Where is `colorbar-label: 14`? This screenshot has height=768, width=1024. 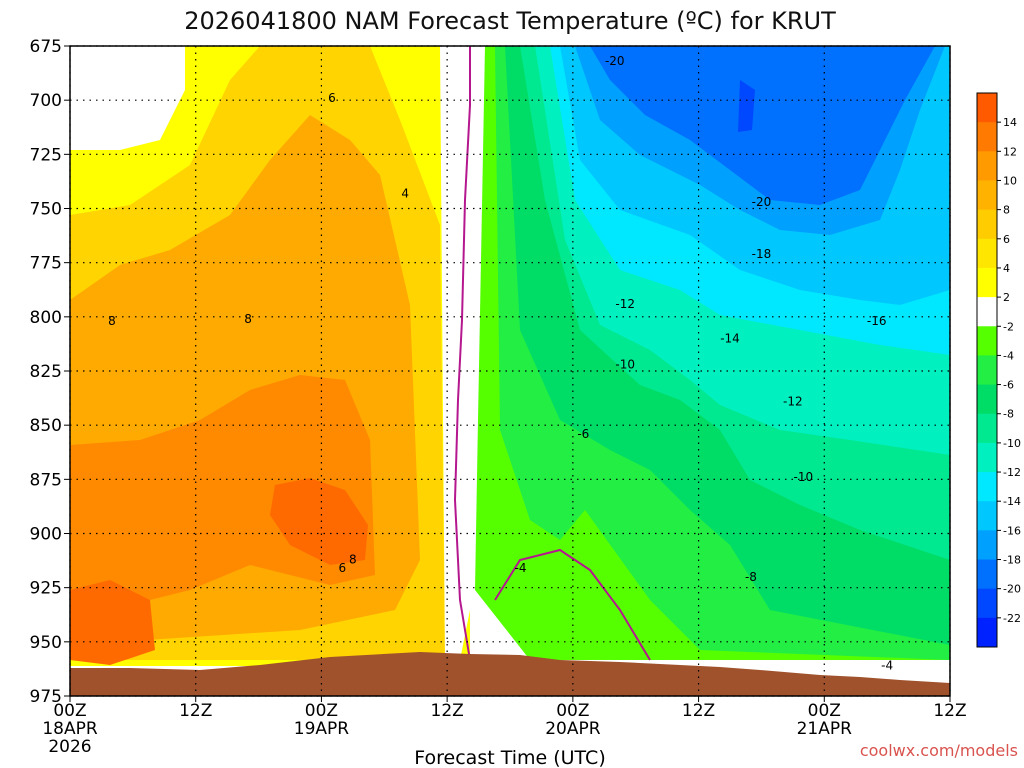
colorbar-label: 14 is located at coordinates (1010, 122).